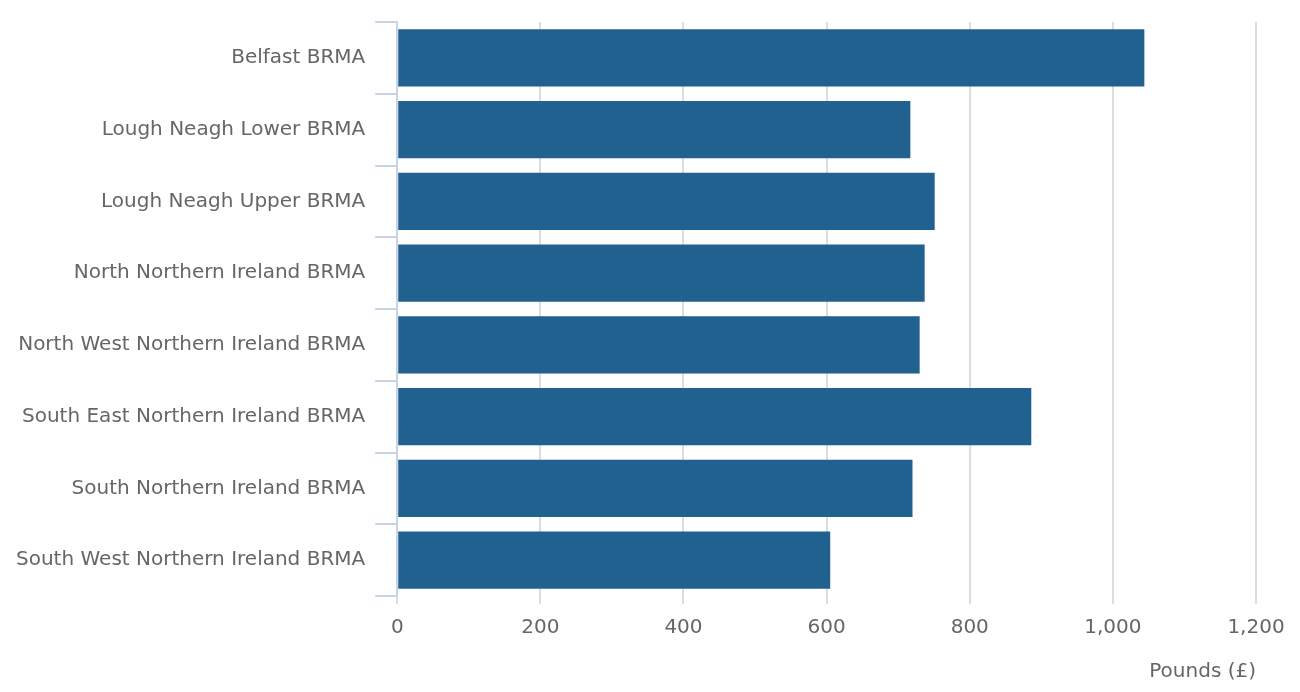  Describe the element at coordinates (298, 56) in the screenshot. I see `y-tick-label: Belfast BRMA` at that location.